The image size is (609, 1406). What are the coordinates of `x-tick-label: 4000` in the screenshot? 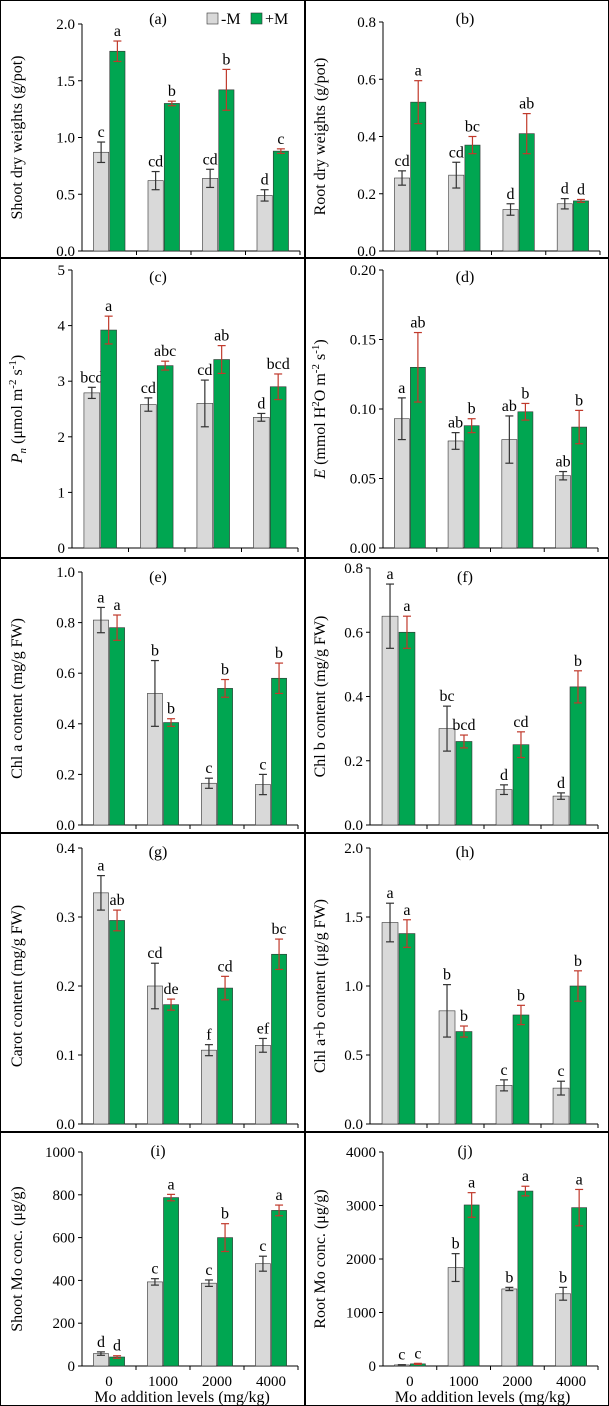 It's located at (271, 1382).